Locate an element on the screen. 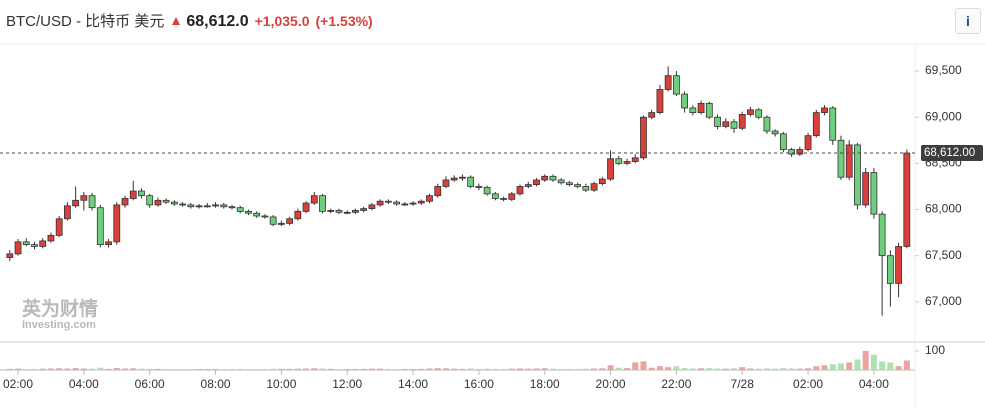 The height and width of the screenshot is (408, 985). x-tick-label: 20:00 is located at coordinates (611, 384).